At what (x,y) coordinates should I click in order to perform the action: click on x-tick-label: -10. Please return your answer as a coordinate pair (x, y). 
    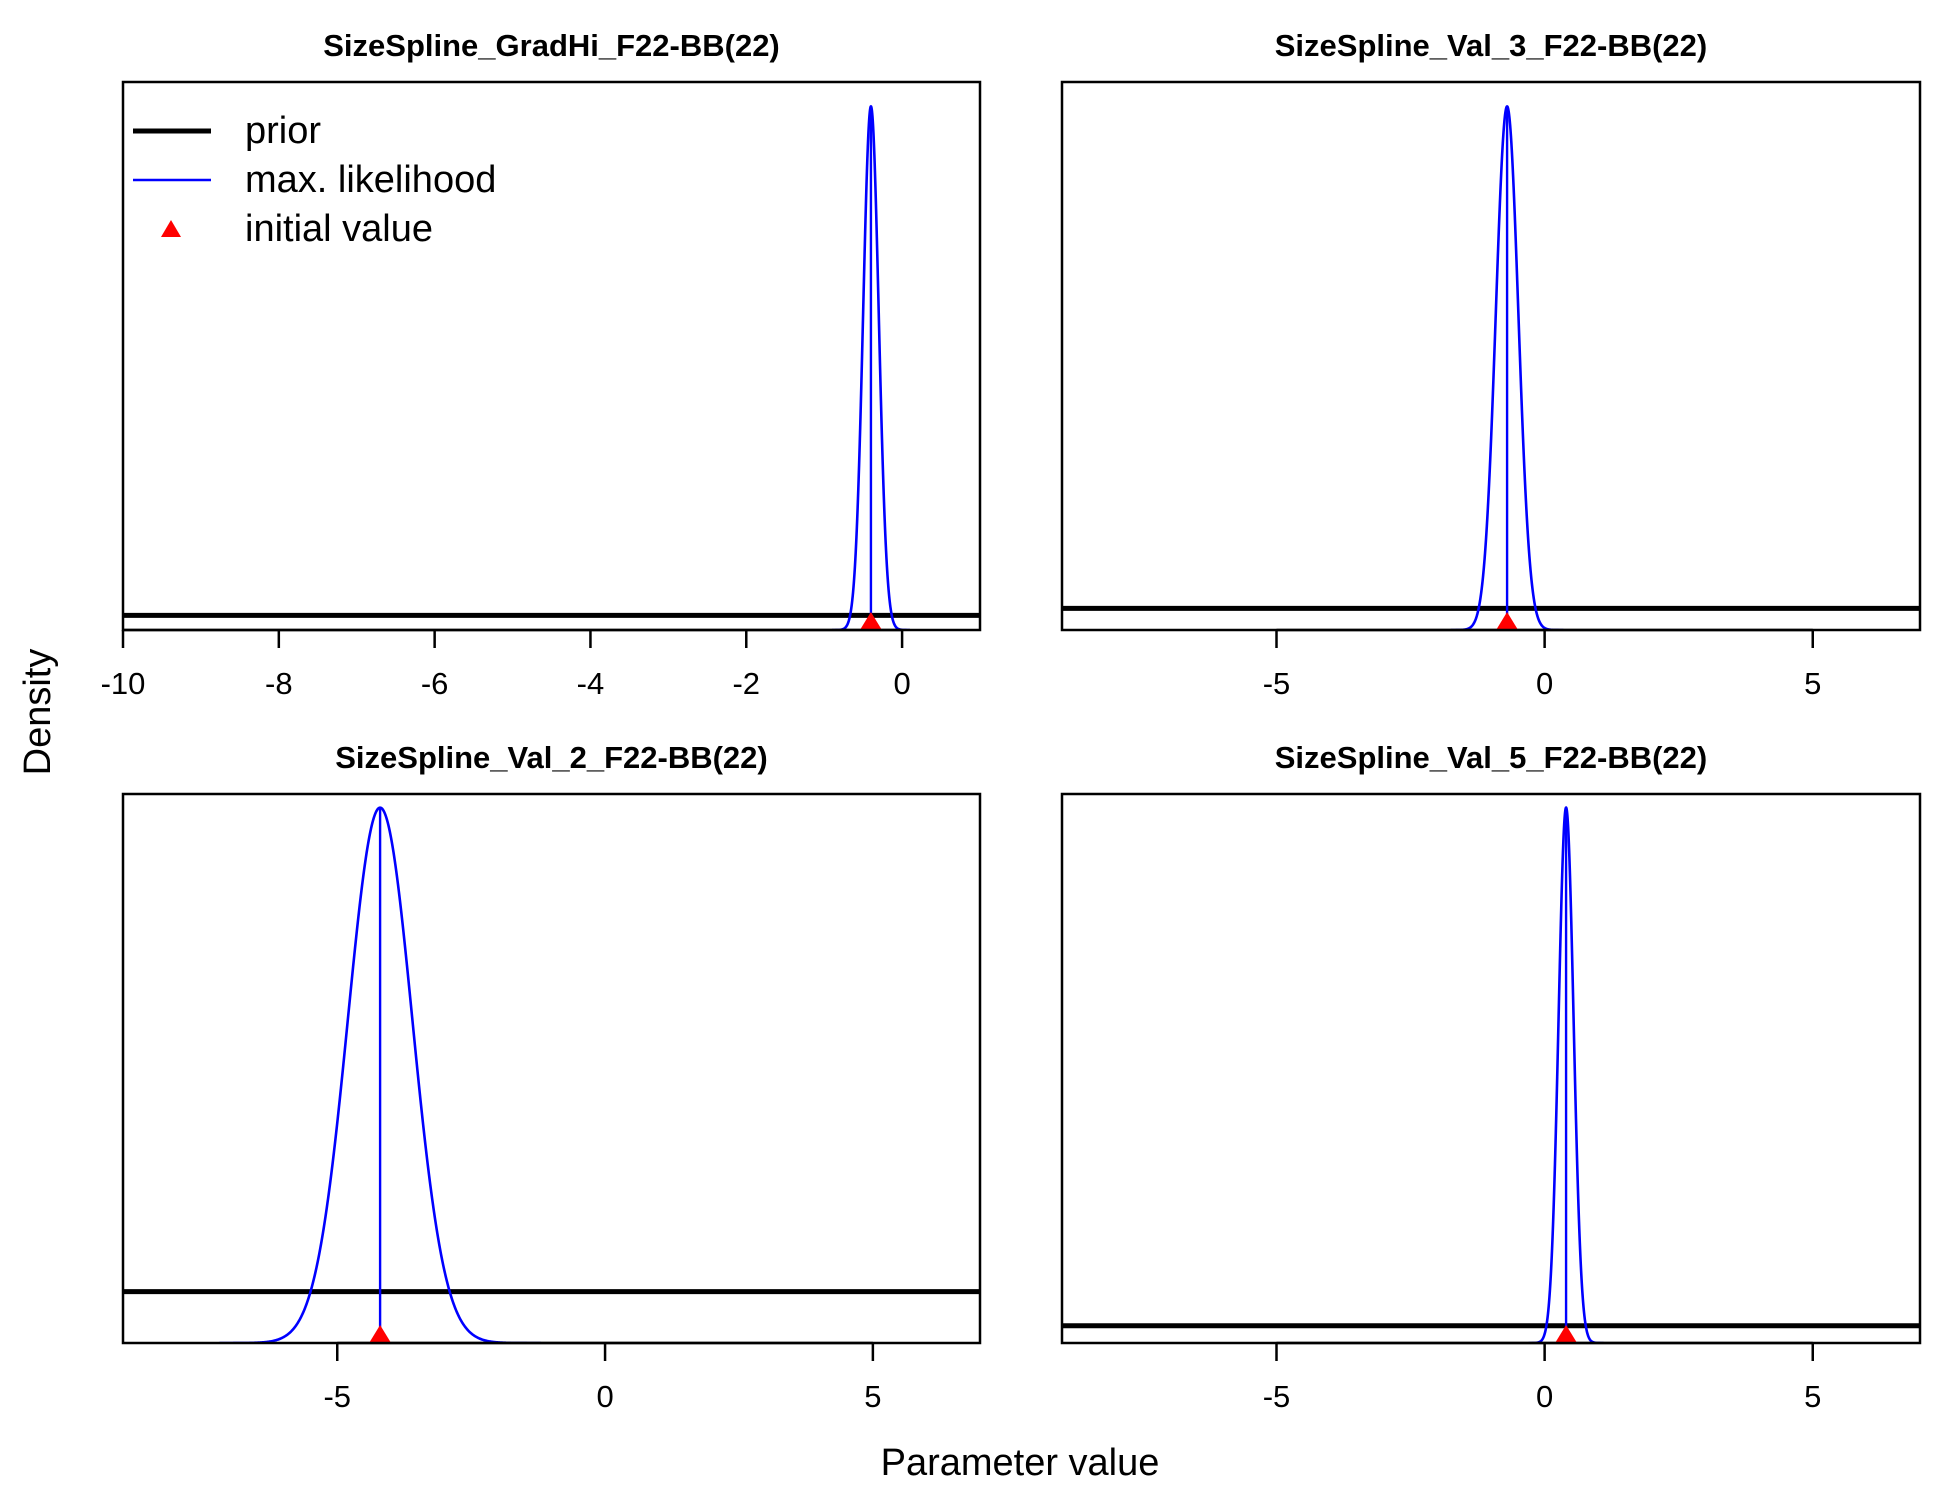
    Looking at the image, I should click on (123, 683).